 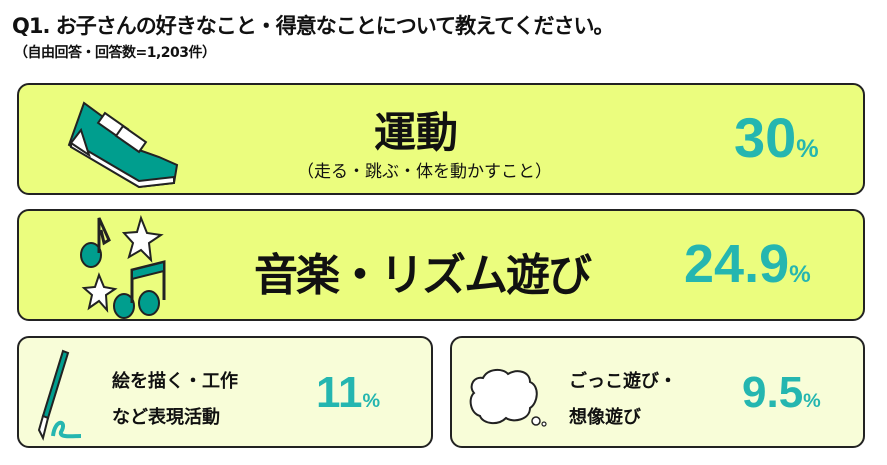 I want to click on item-percentage: 11%, so click(x=348, y=392).